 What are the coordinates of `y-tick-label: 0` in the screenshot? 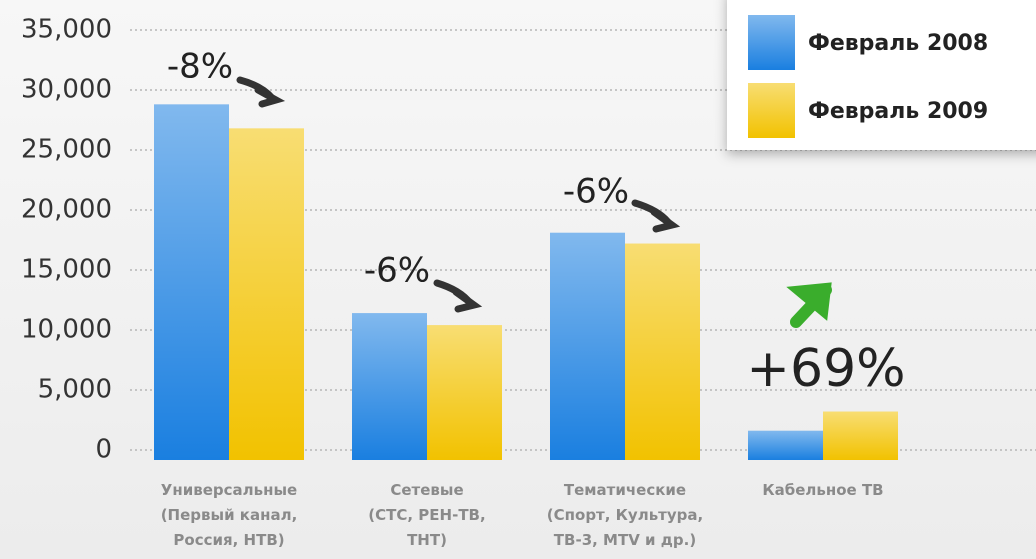 It's located at (103, 450).